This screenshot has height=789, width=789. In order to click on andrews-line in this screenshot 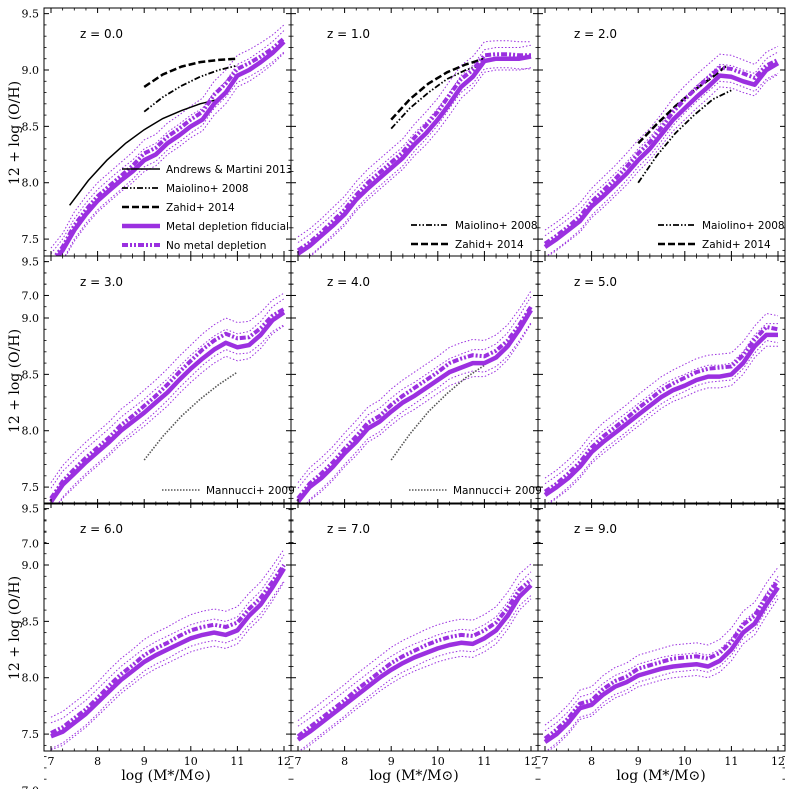, I will do `click(144, 152)`.